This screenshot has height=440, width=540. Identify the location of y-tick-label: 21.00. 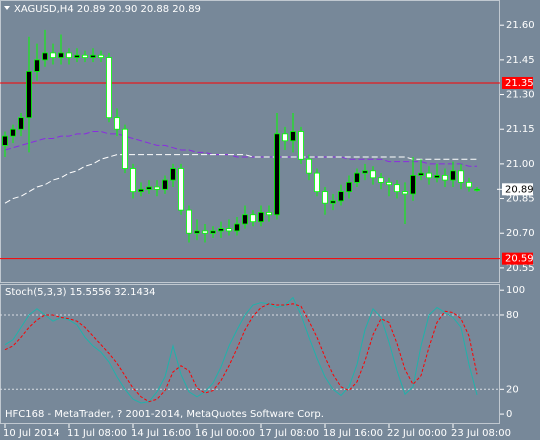
(520, 164).